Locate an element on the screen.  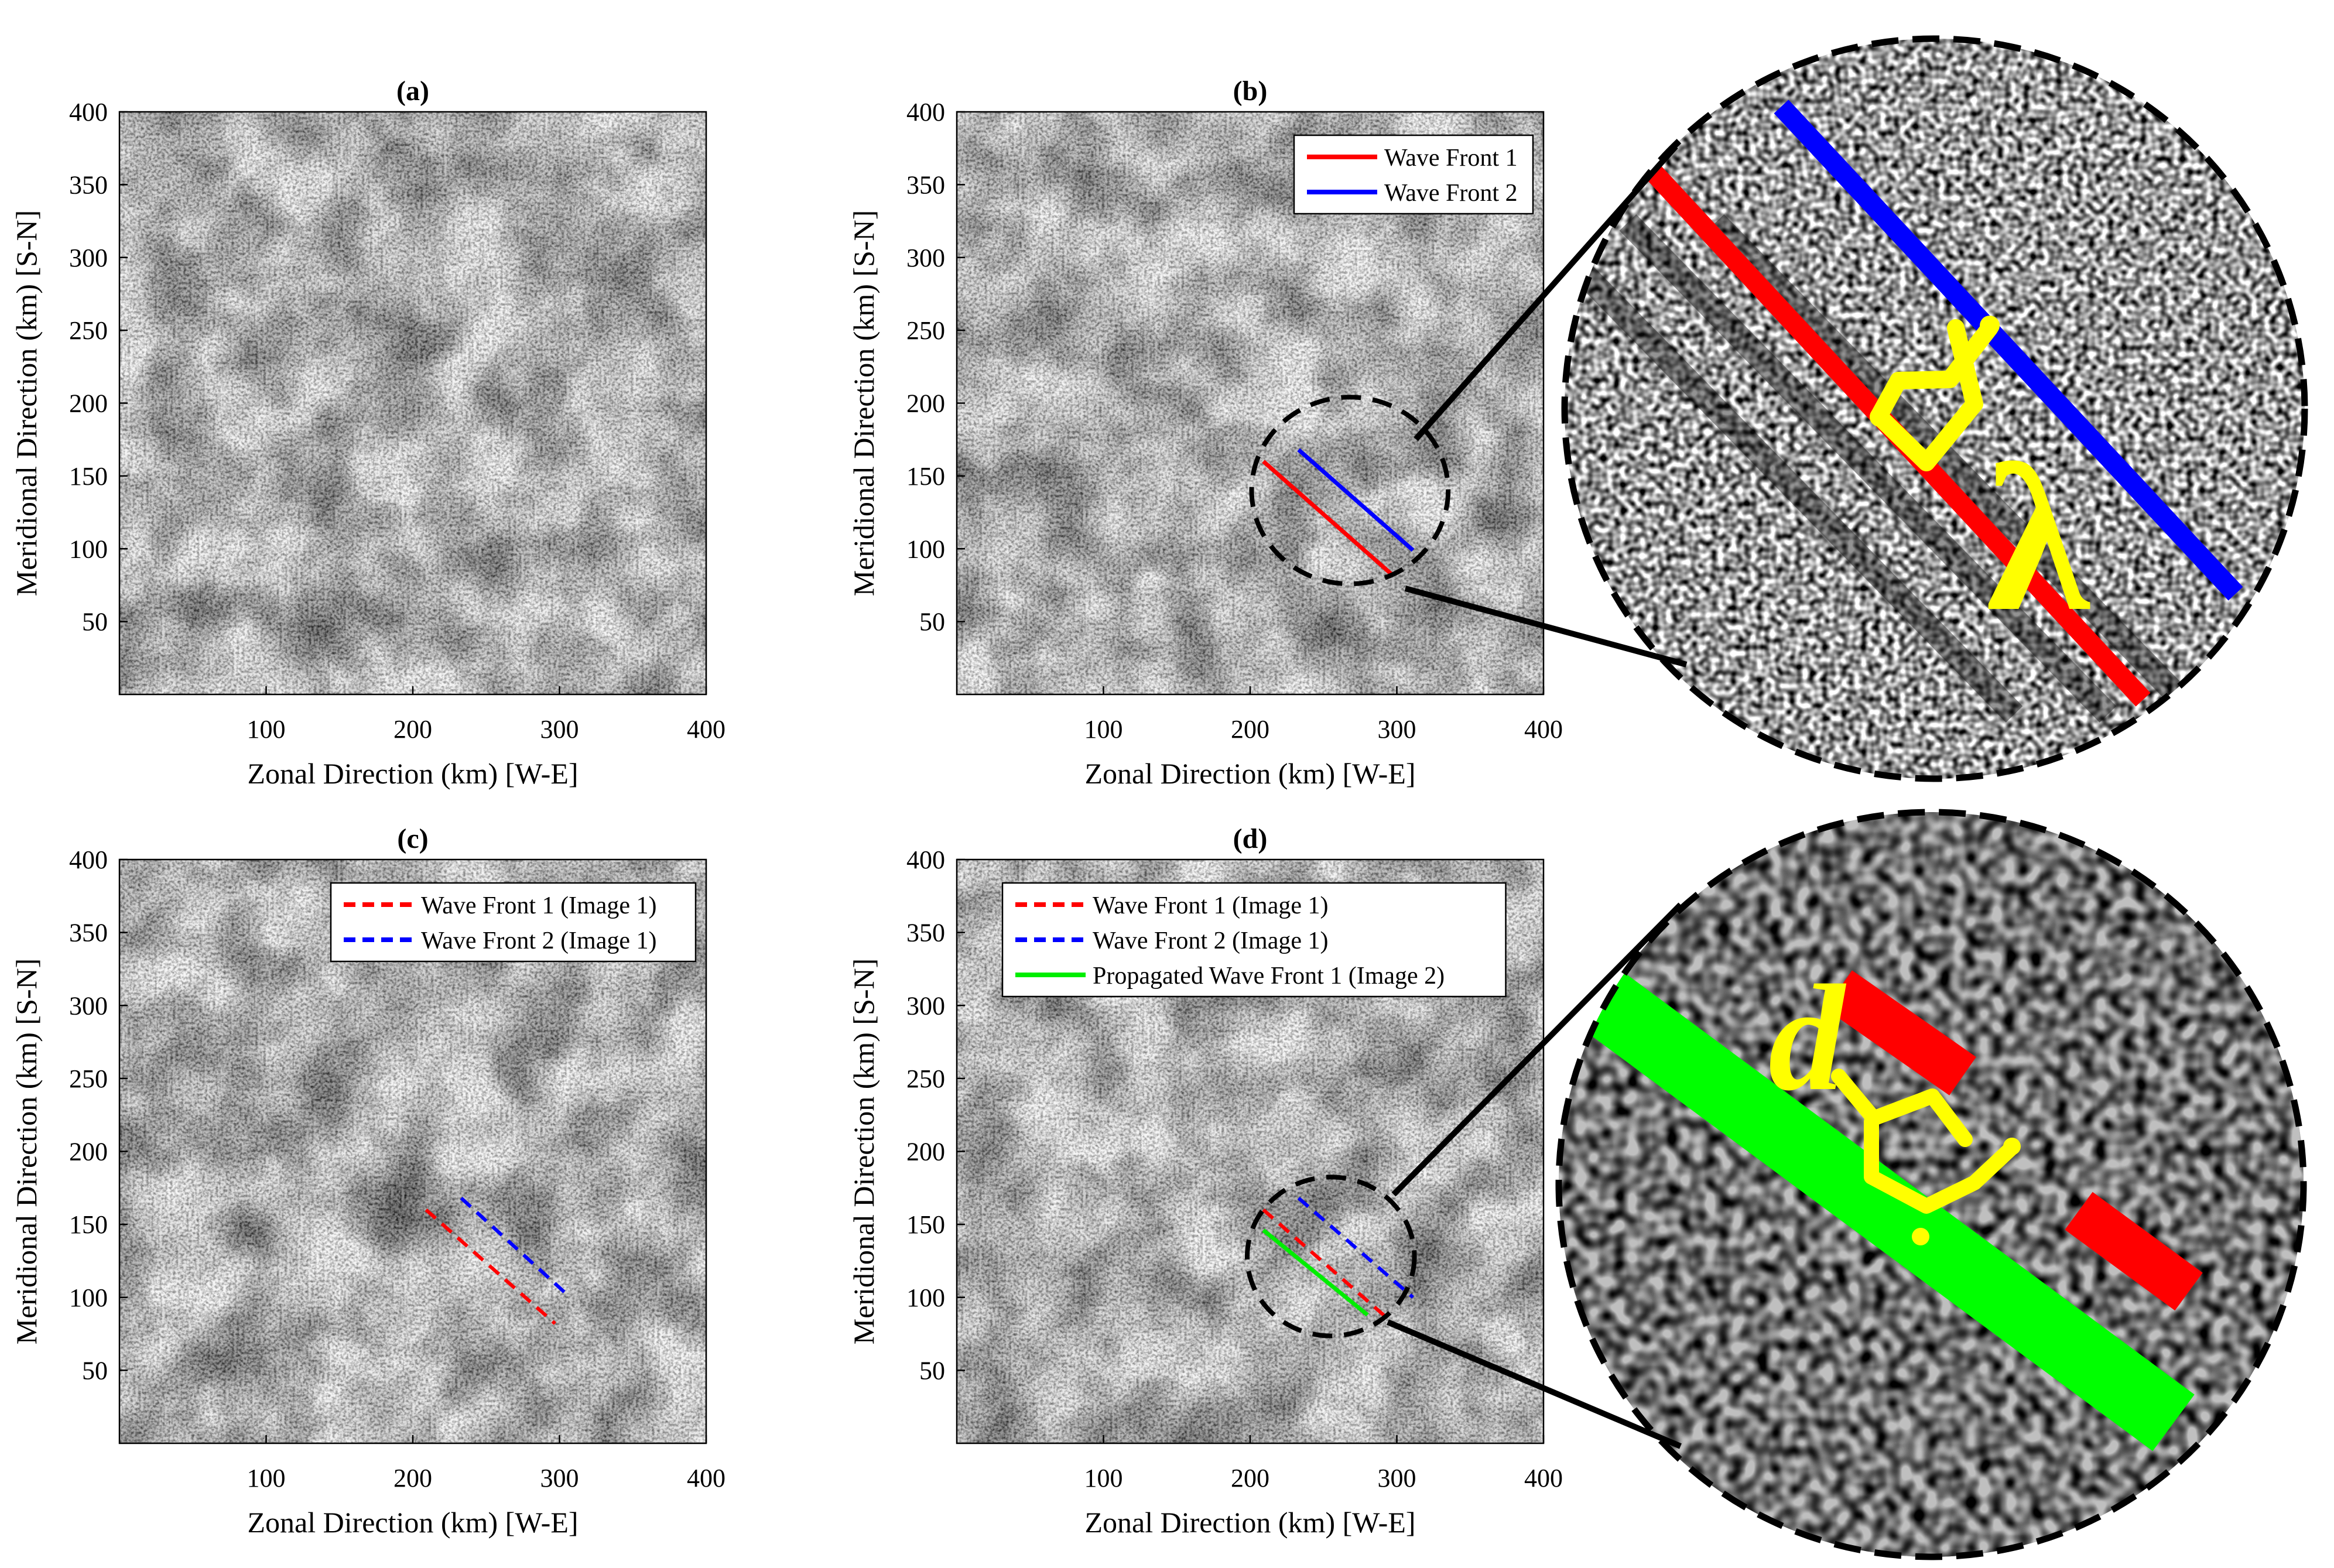
panel-title: (c) is located at coordinates (412, 839).